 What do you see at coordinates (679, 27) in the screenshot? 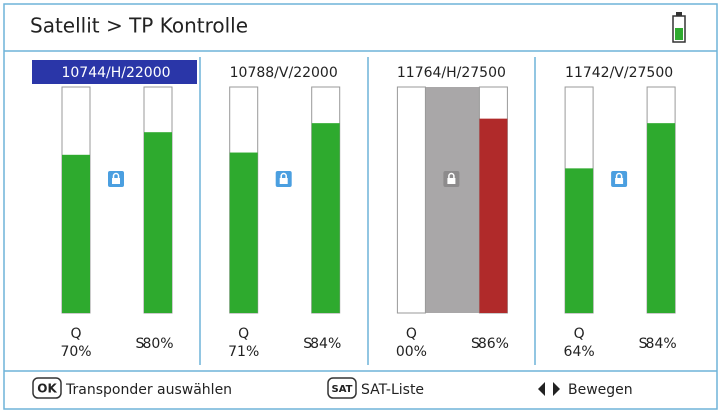
I see `battery-icon` at bounding box center [679, 27].